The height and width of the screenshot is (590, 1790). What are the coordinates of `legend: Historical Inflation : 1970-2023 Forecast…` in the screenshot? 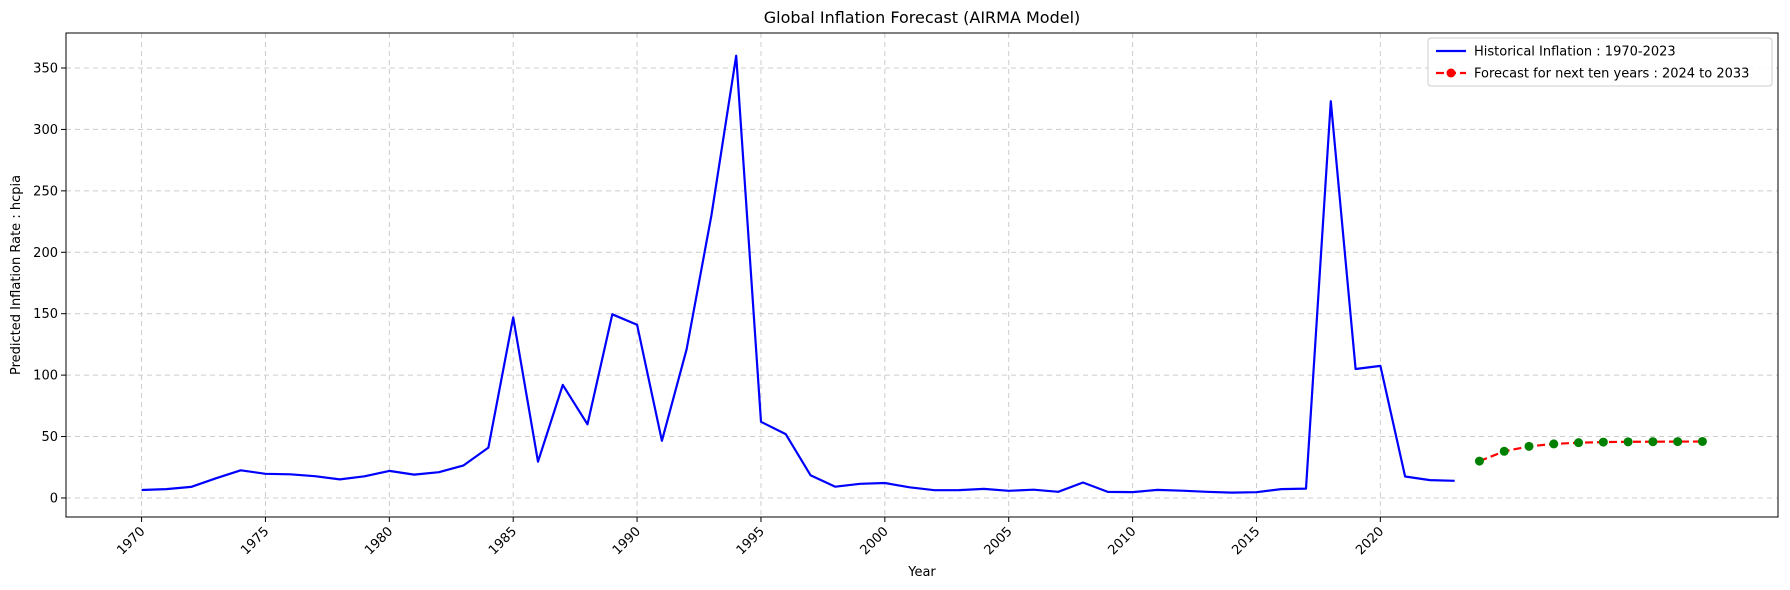 It's located at (1600, 62).